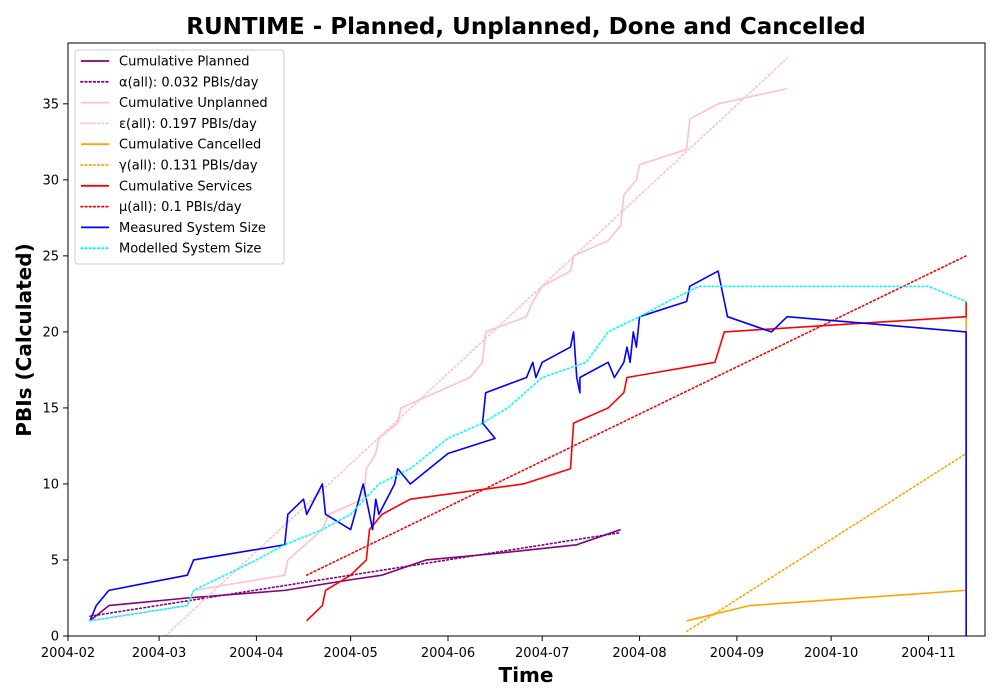  I want to click on y-tick-label-6: 25, so click(50, 256).